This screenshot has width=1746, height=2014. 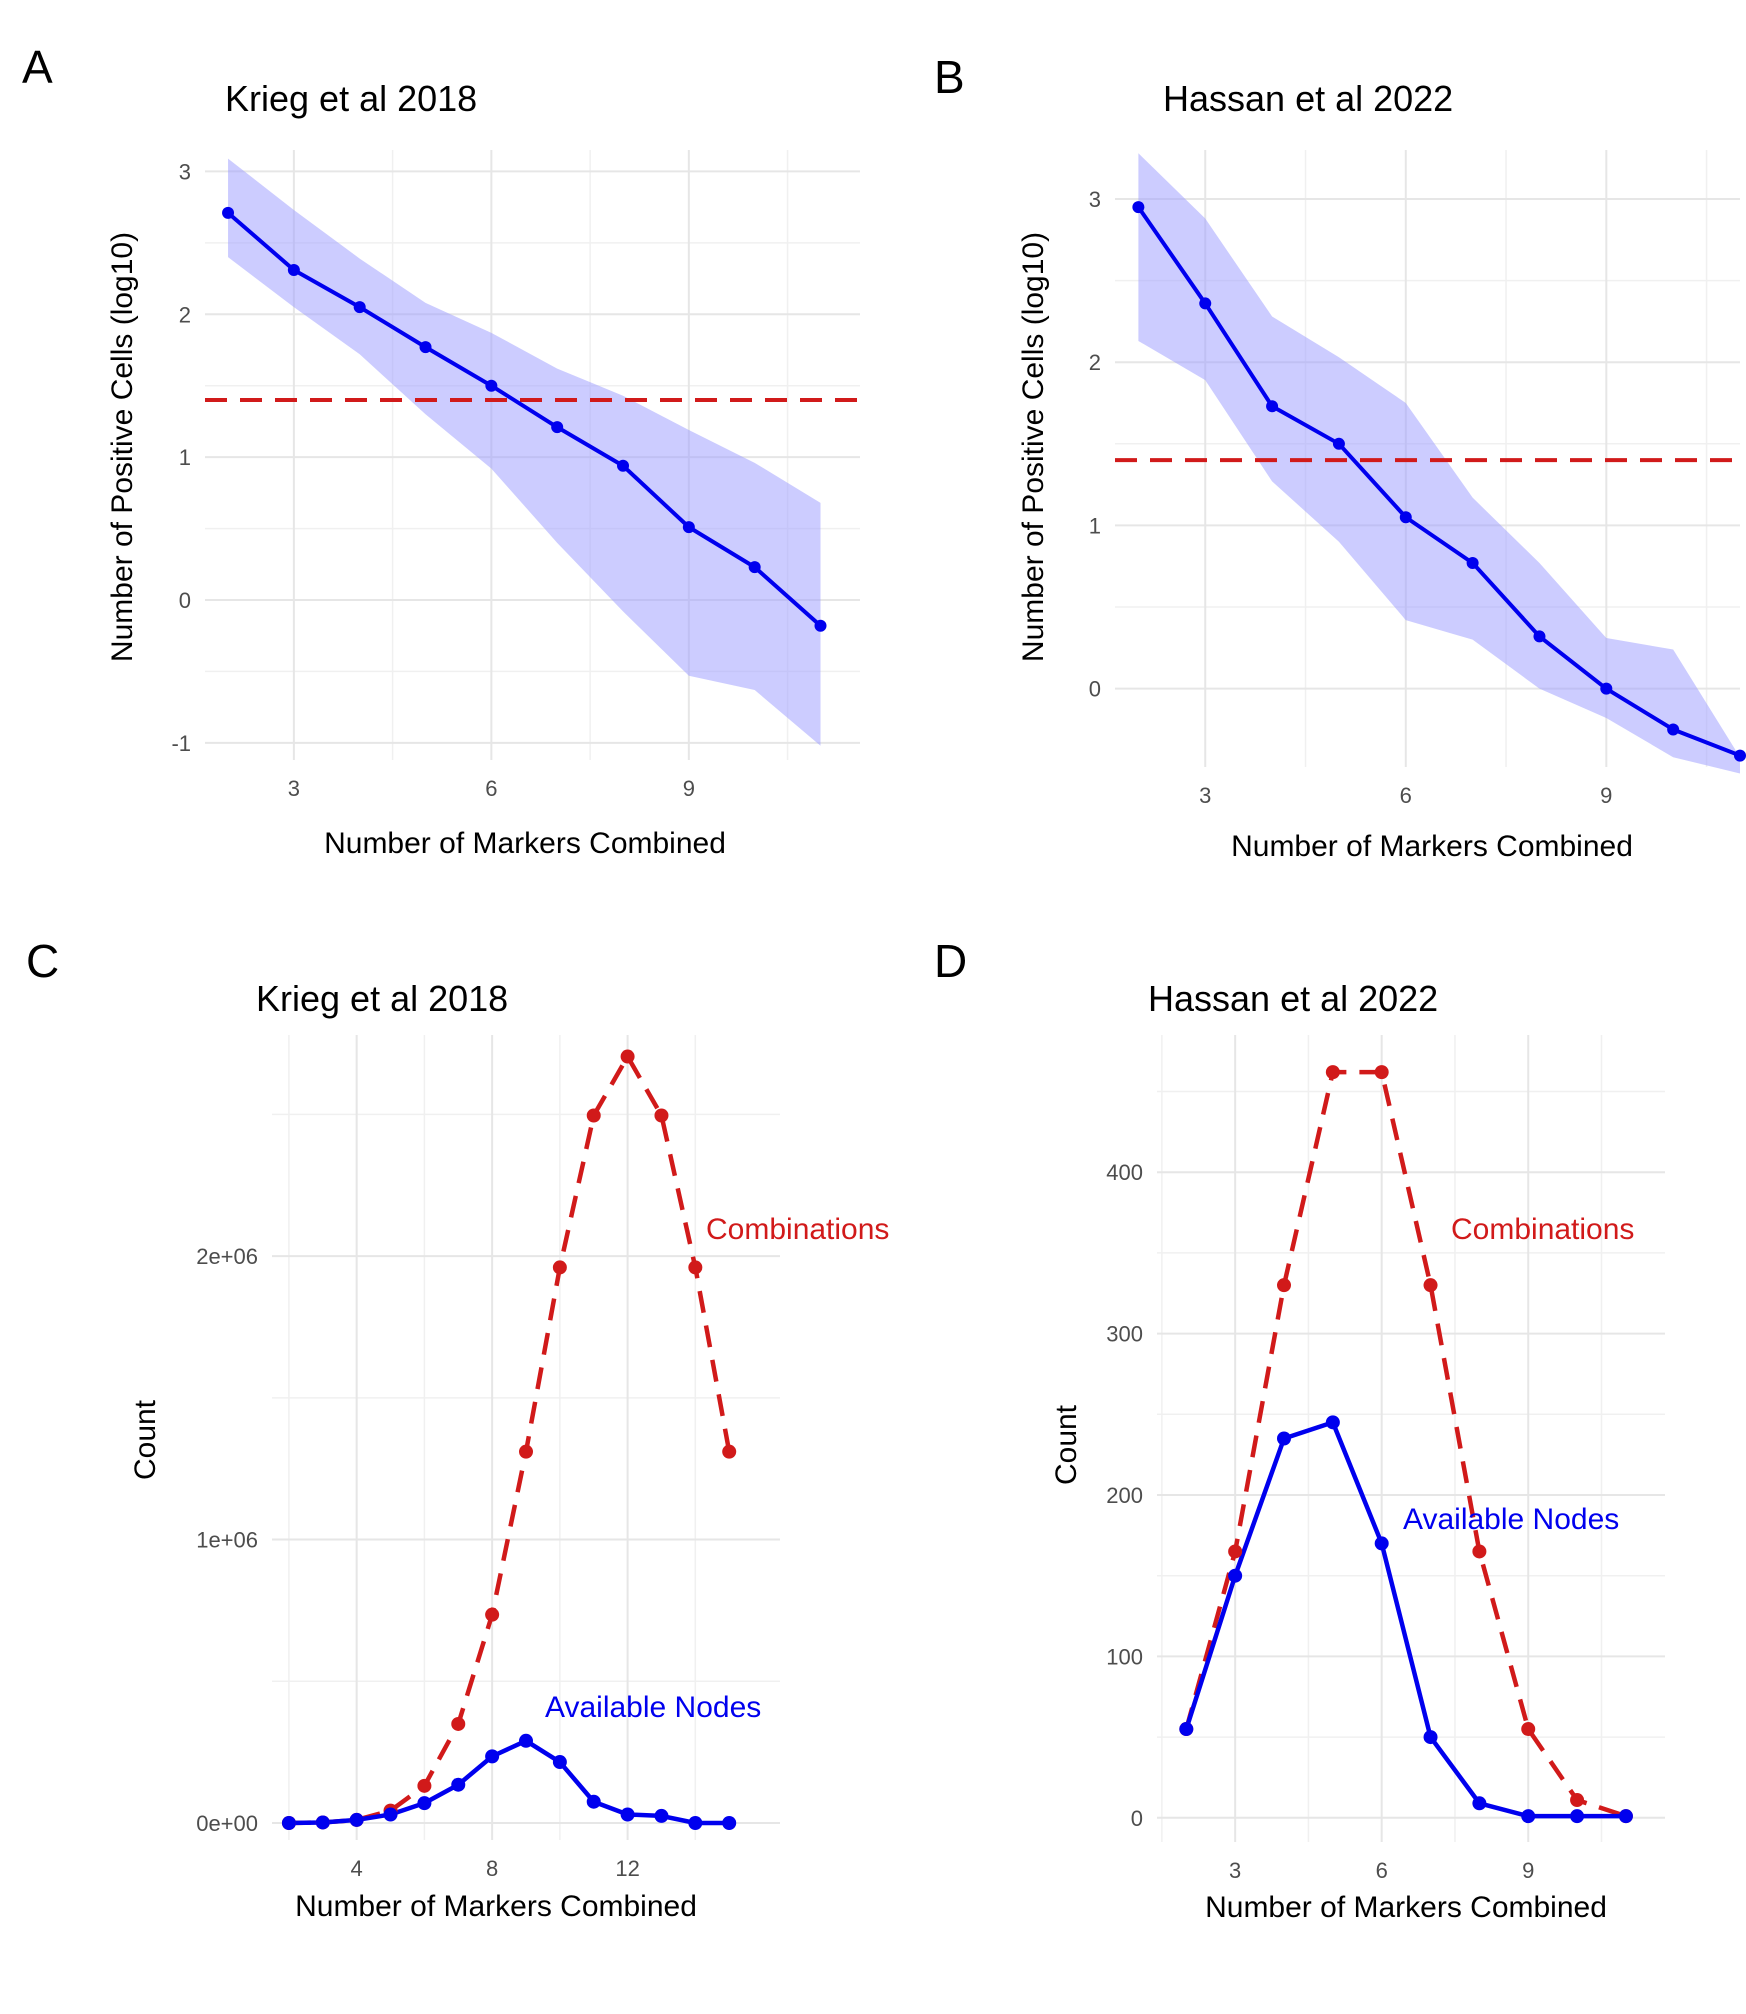 What do you see at coordinates (1405, 1619) in the screenshot?
I see `panel-d-available-nodes-line` at bounding box center [1405, 1619].